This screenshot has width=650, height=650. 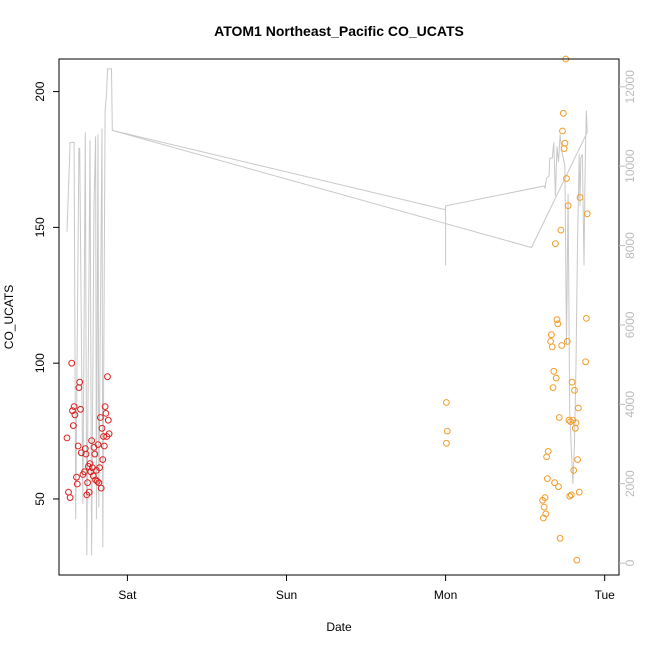 What do you see at coordinates (630, 404) in the screenshot?
I see `y2-tick-label-4000: 4000` at bounding box center [630, 404].